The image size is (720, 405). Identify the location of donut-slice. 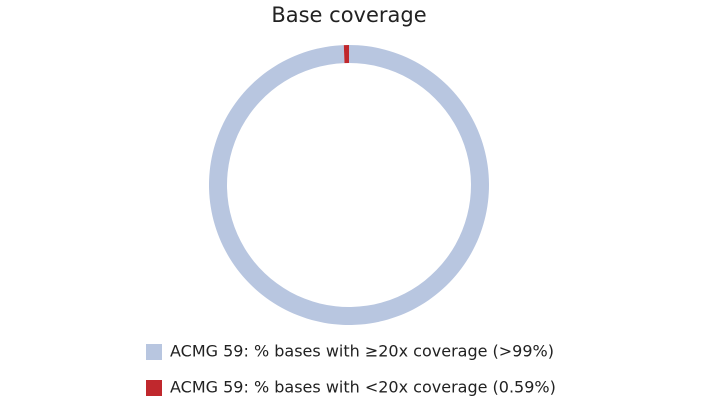
(346, 54).